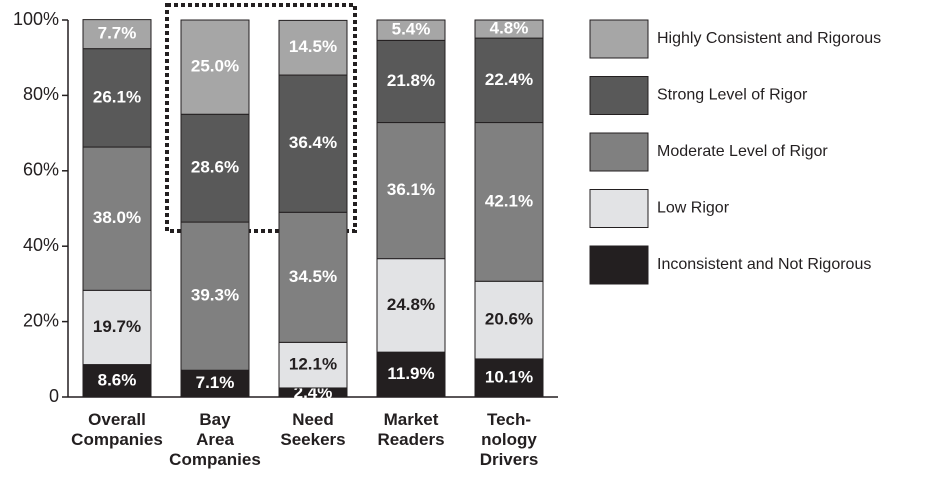 This screenshot has height=478, width=939. What do you see at coordinates (54, 396) in the screenshot?
I see `y-tick-label: 0` at bounding box center [54, 396].